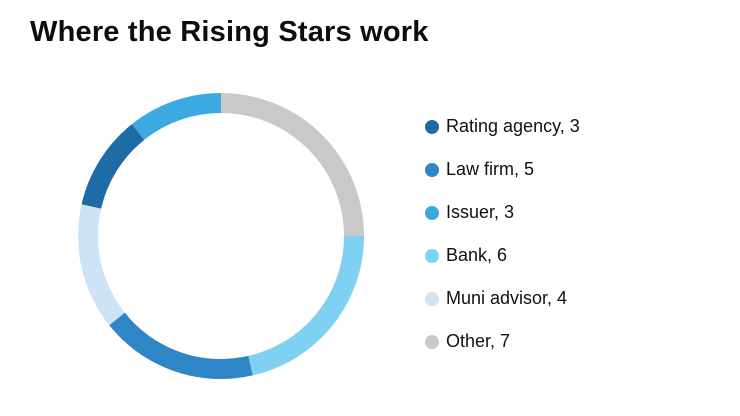 The width and height of the screenshot is (740, 416). I want to click on legend-label: Rating agency, 3, so click(513, 126).